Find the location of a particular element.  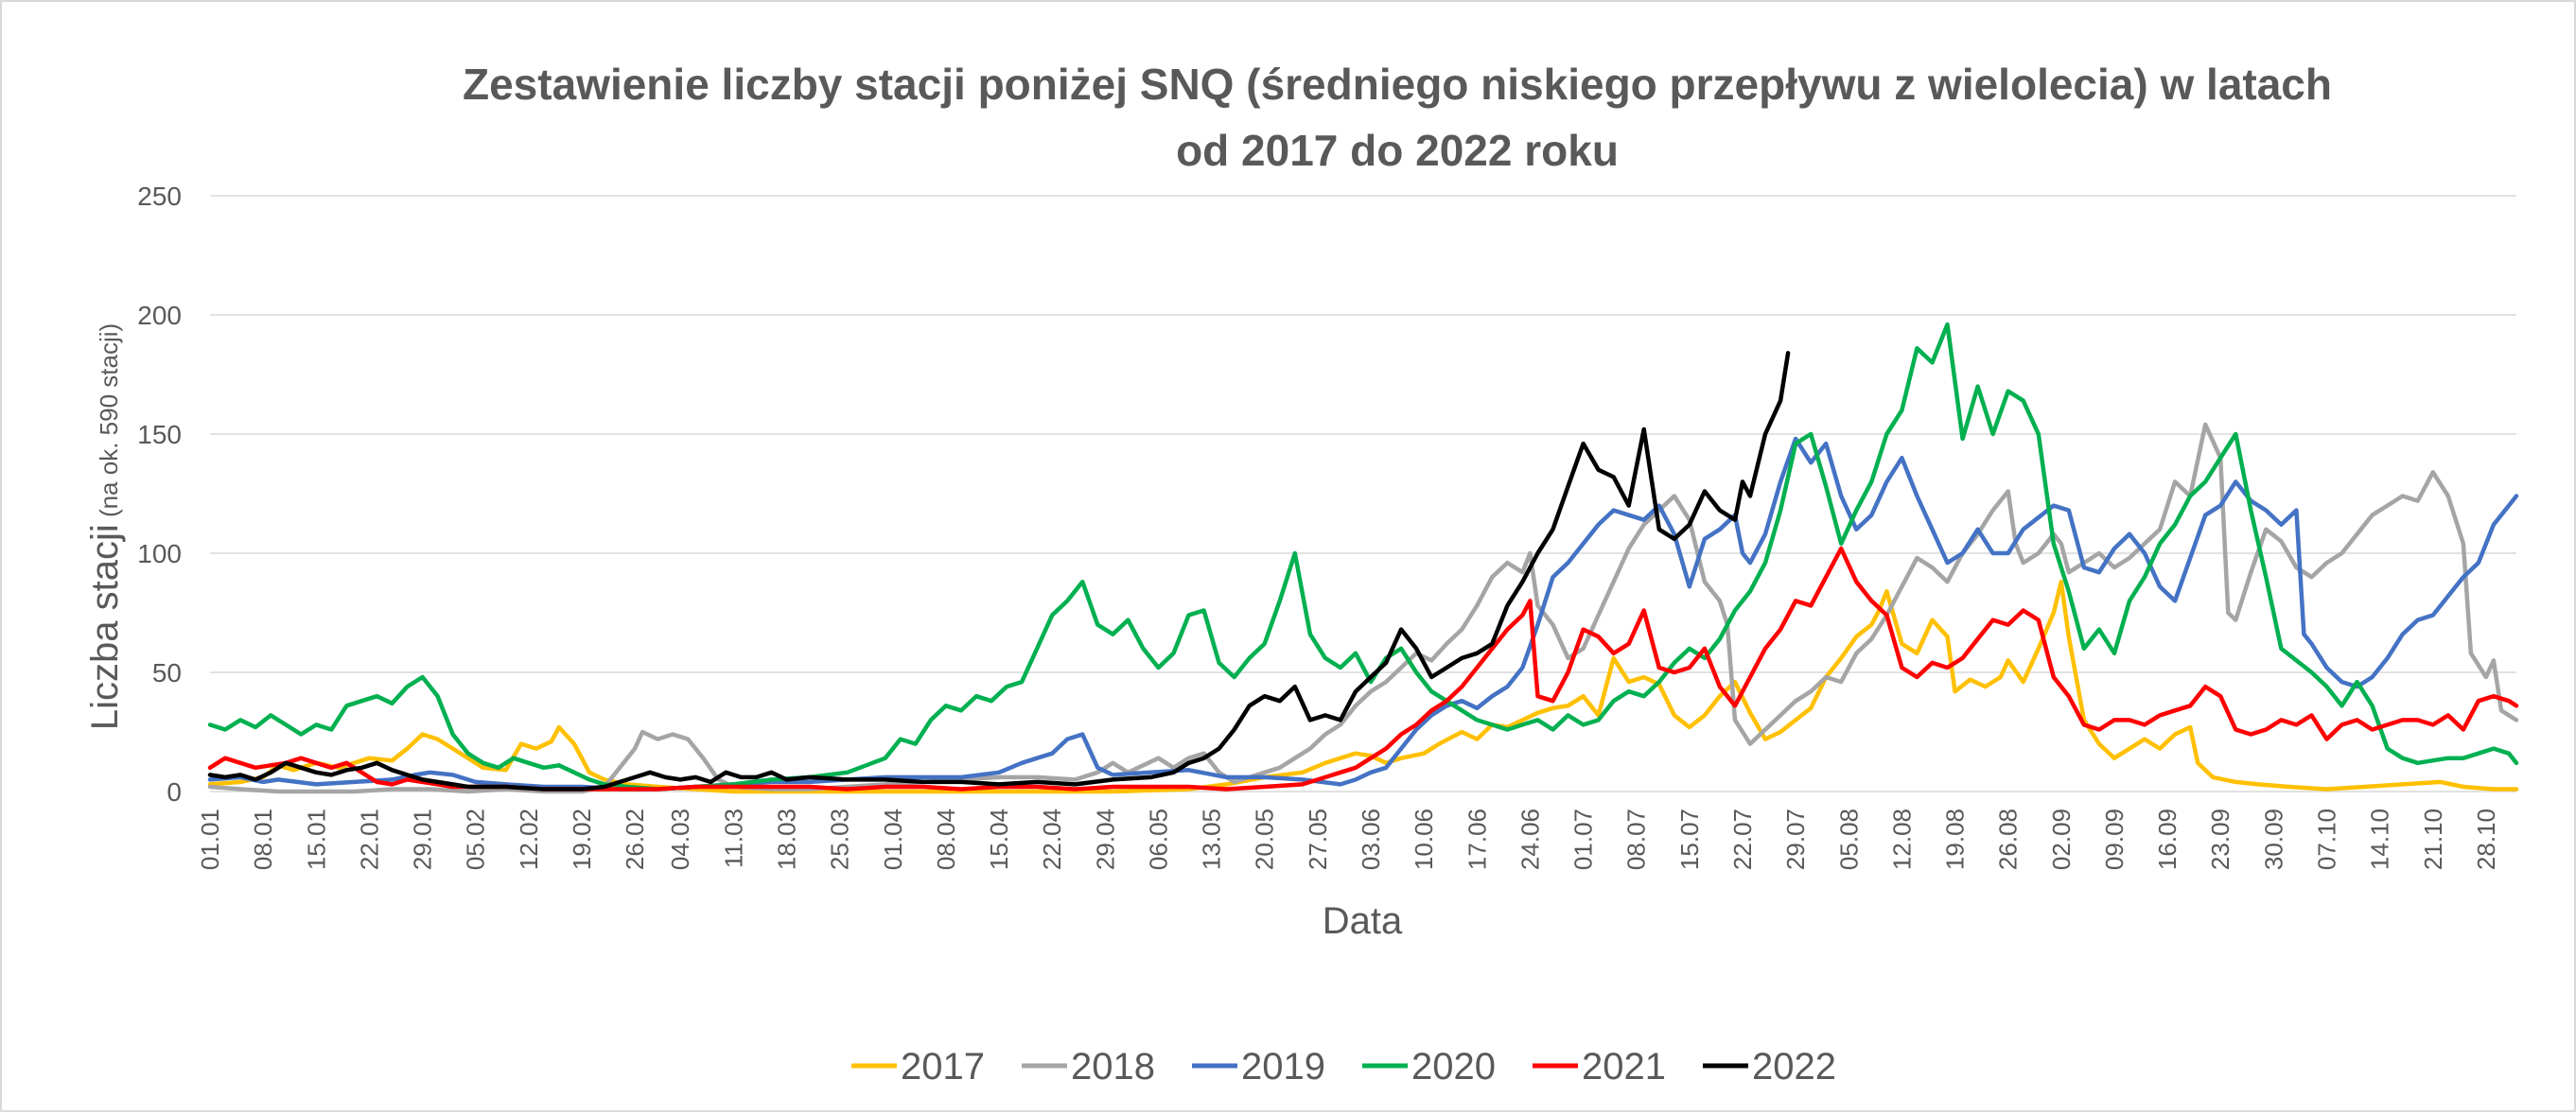

x-tick-label: 01.07 is located at coordinates (1583, 839).